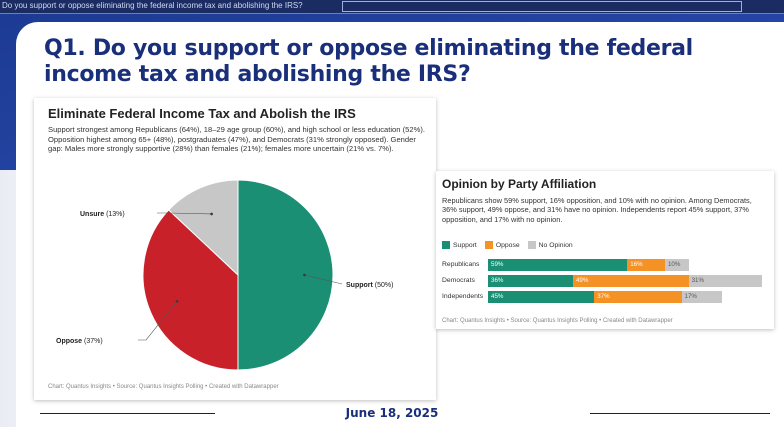 The height and width of the screenshot is (427, 784). I want to click on legend-label: Oppose, so click(507, 245).